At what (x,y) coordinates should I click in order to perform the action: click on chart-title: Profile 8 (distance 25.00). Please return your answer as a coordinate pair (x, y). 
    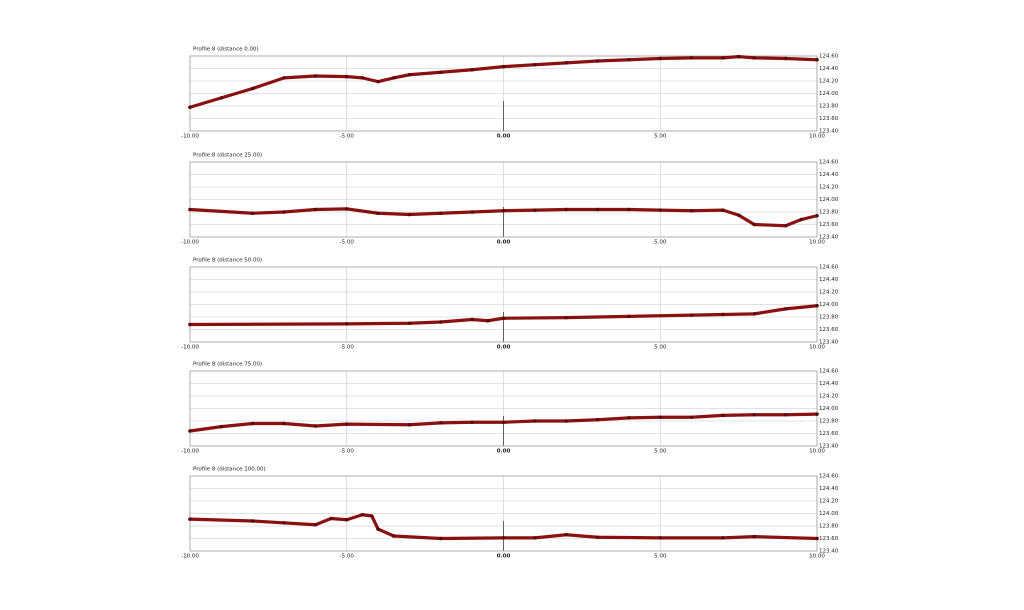
    Looking at the image, I should click on (227, 156).